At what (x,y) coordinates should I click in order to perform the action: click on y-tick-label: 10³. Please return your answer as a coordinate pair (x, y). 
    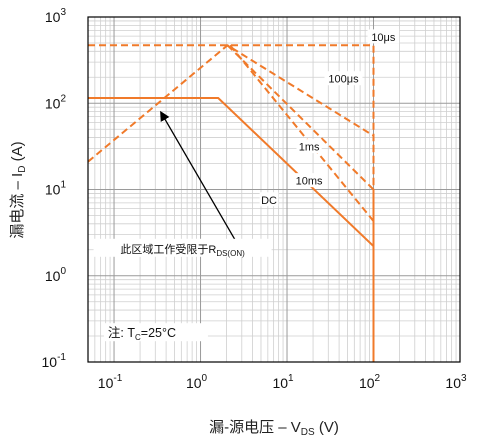
    Looking at the image, I should click on (56, 16).